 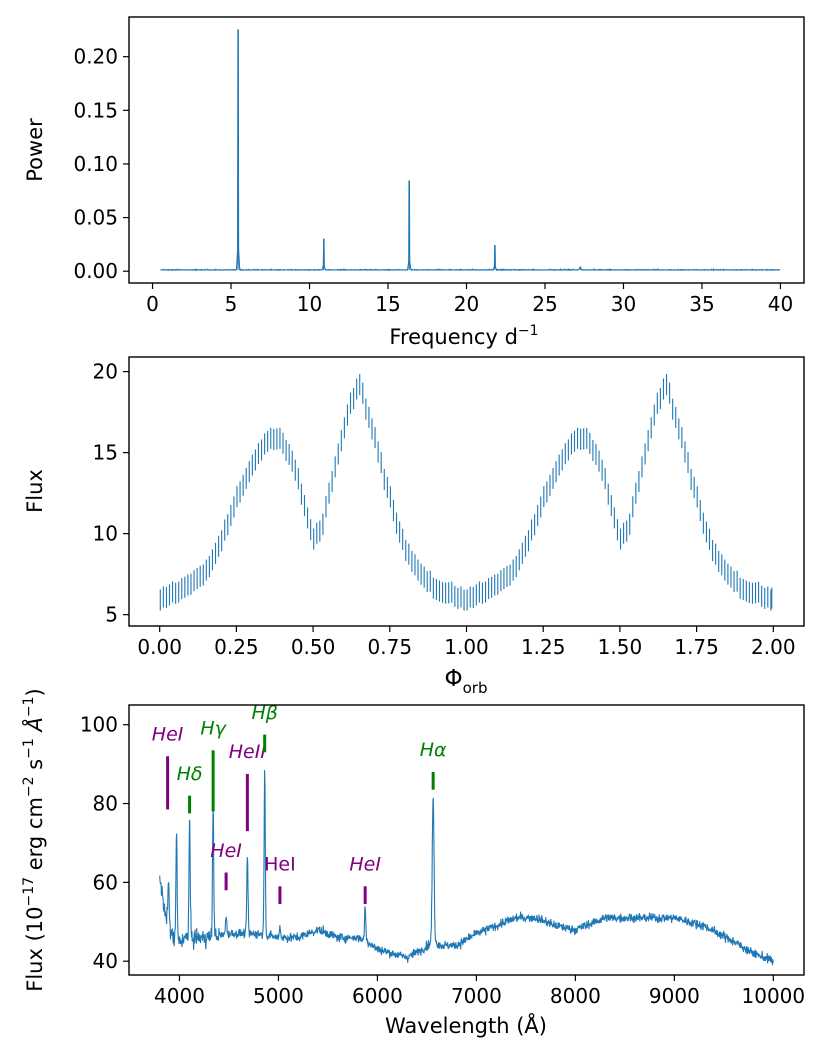 What do you see at coordinates (475, 688) in the screenshot?
I see `lightcurve-xlabel-sub: orb` at bounding box center [475, 688].